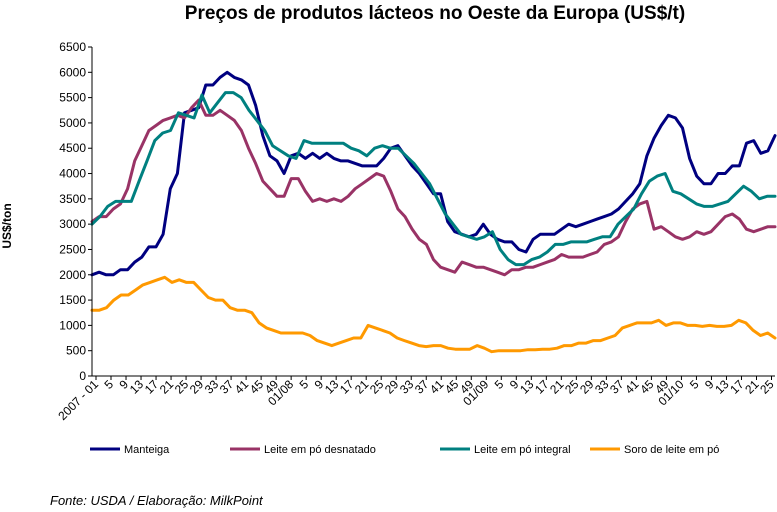 The image size is (777, 512). Describe the element at coordinates (72, 325) in the screenshot. I see `y-tick-label: 1000` at that location.